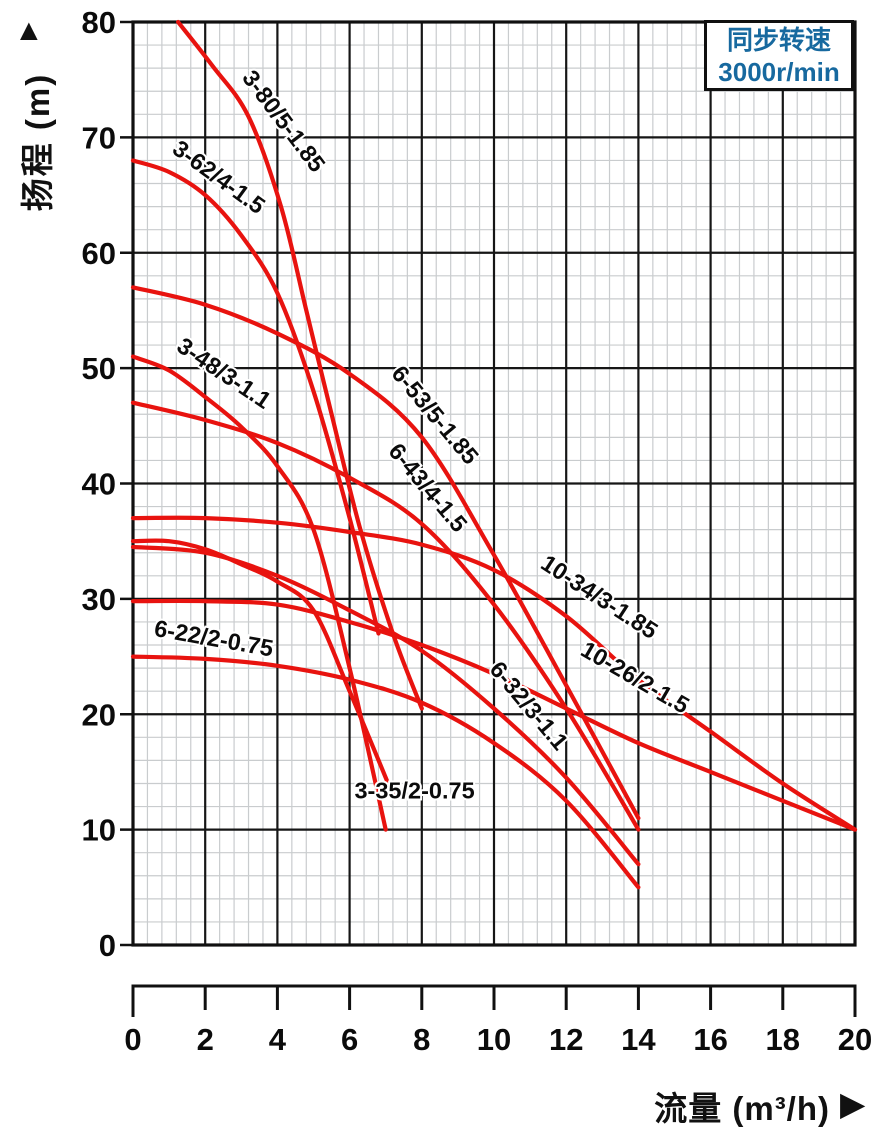  What do you see at coordinates (742, 1108) in the screenshot?
I see `x-axis-title: 流量 (m³/h)` at bounding box center [742, 1108].